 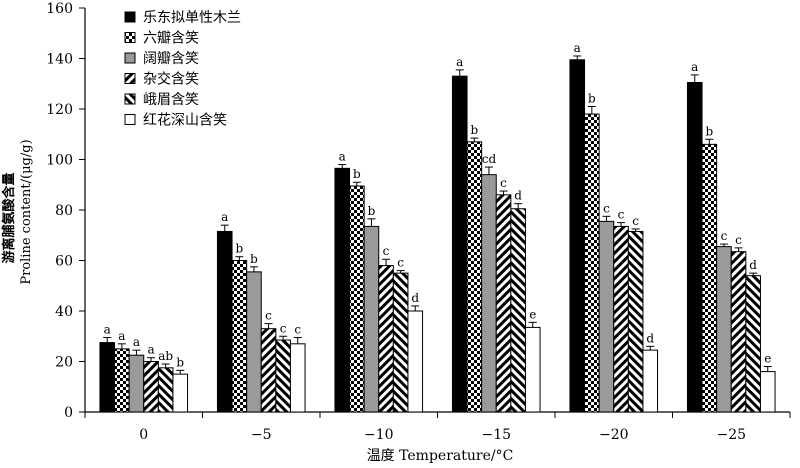 I want to click on y-tick-label: 140, so click(x=59, y=60).